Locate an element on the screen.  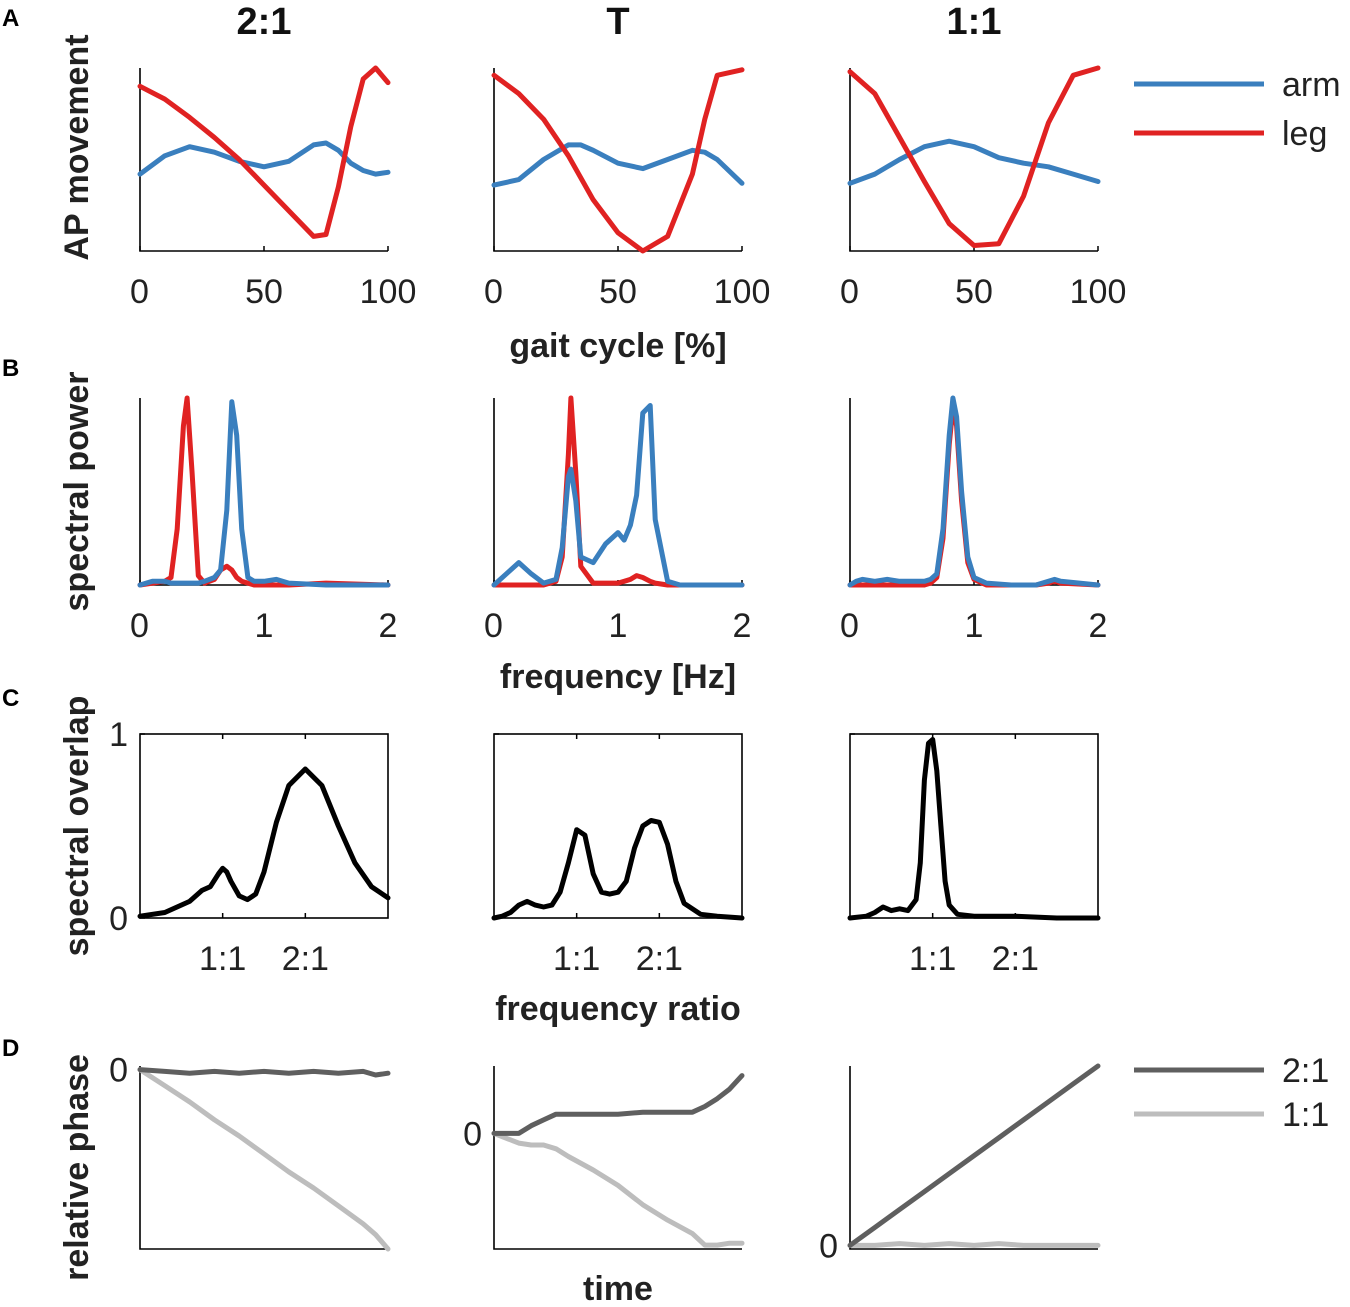
panel-letter-A: A is located at coordinates (10, 18).